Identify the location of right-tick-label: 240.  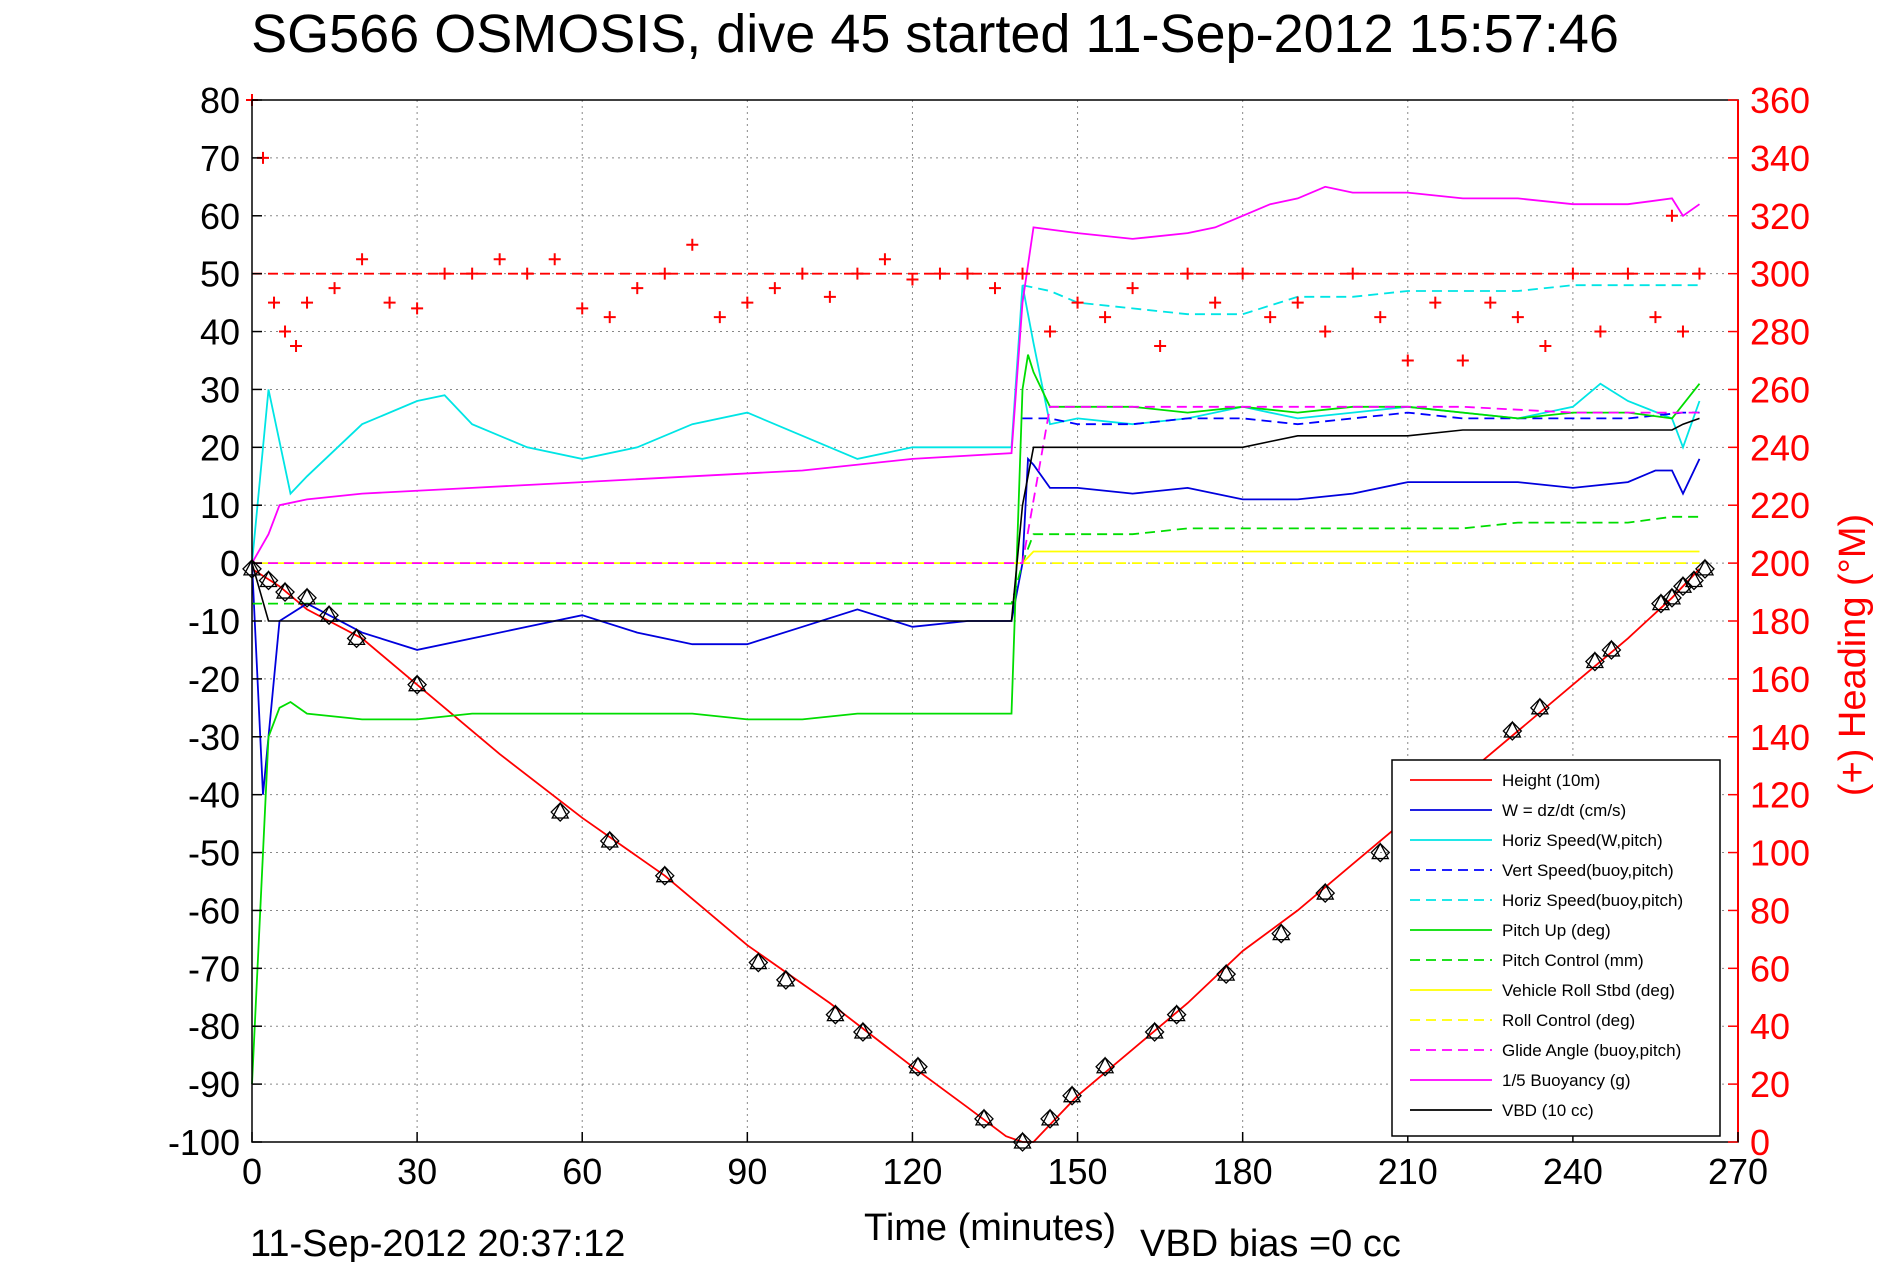
(1780, 447).